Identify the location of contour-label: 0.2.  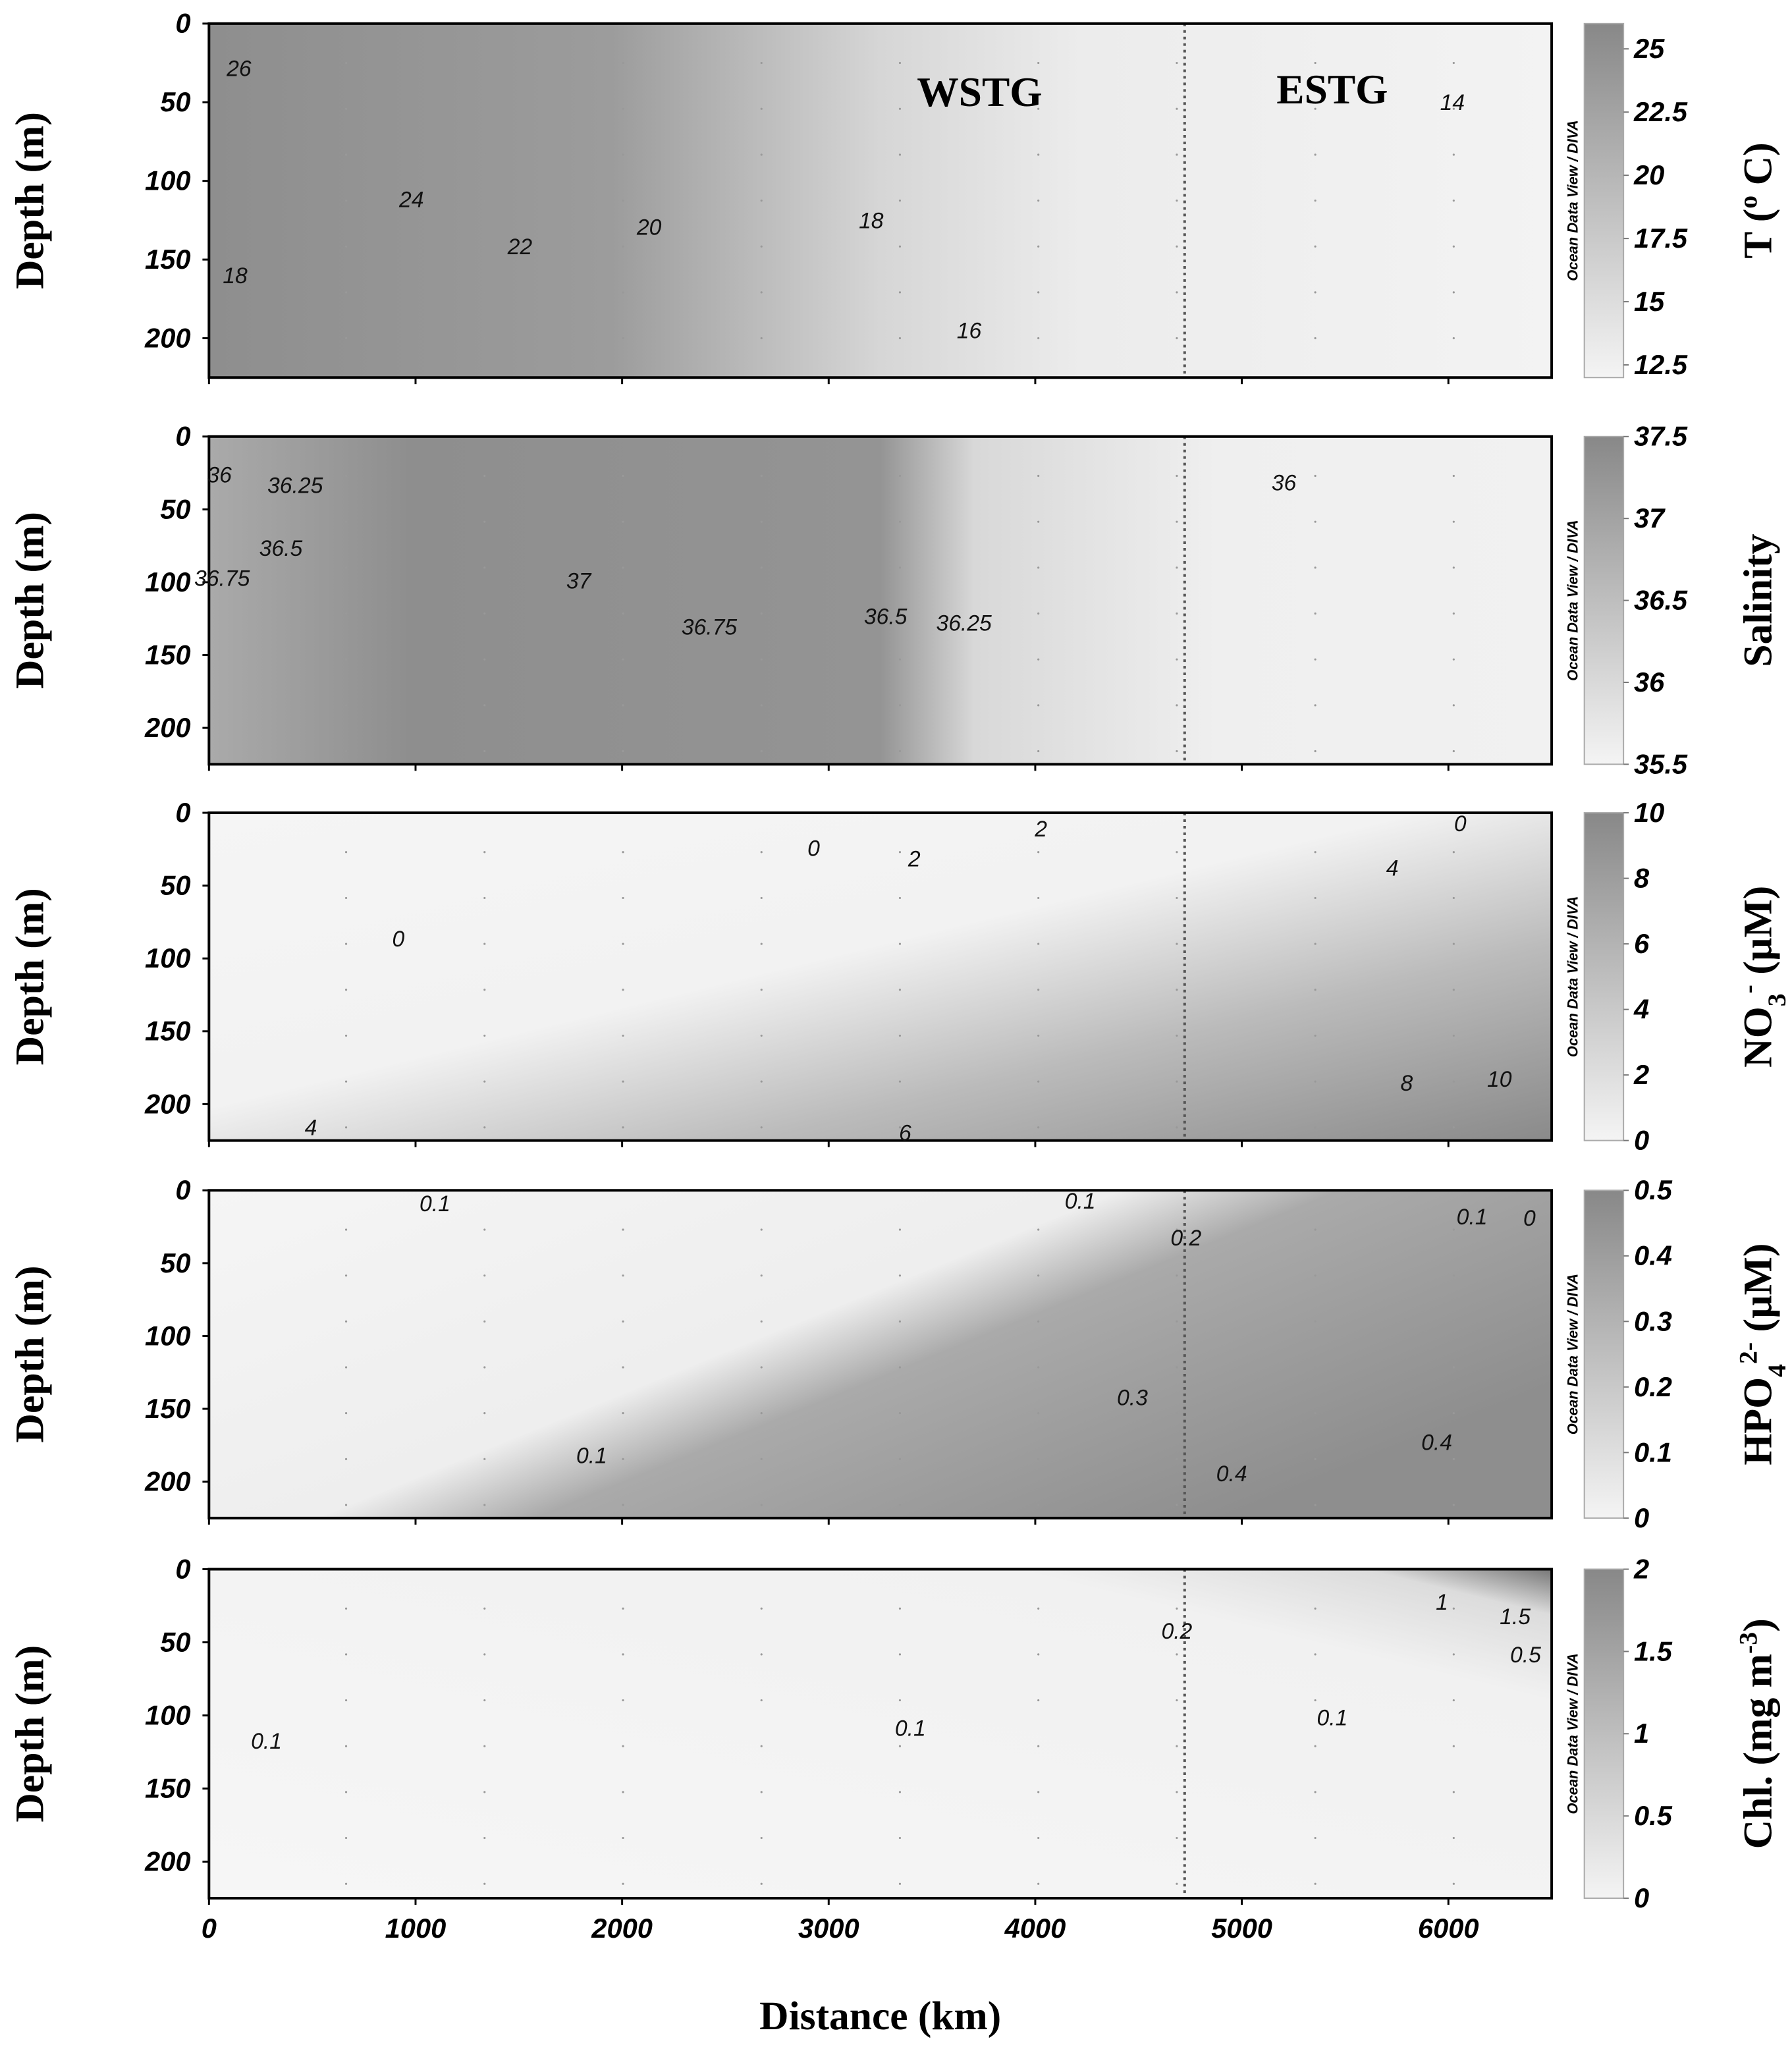
(1185, 1238).